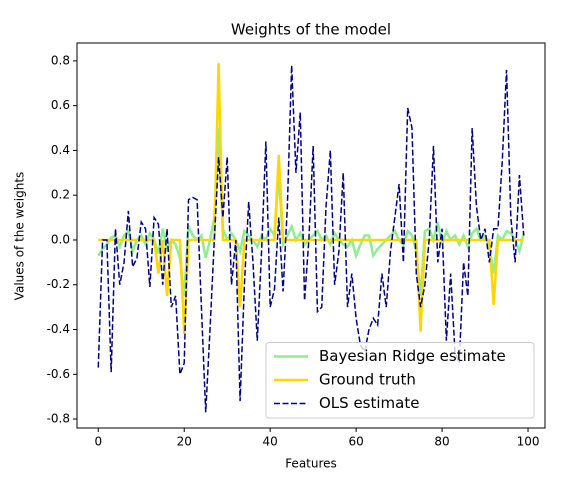 The width and height of the screenshot is (584, 493). I want to click on x-tick-label: 20, so click(184, 442).